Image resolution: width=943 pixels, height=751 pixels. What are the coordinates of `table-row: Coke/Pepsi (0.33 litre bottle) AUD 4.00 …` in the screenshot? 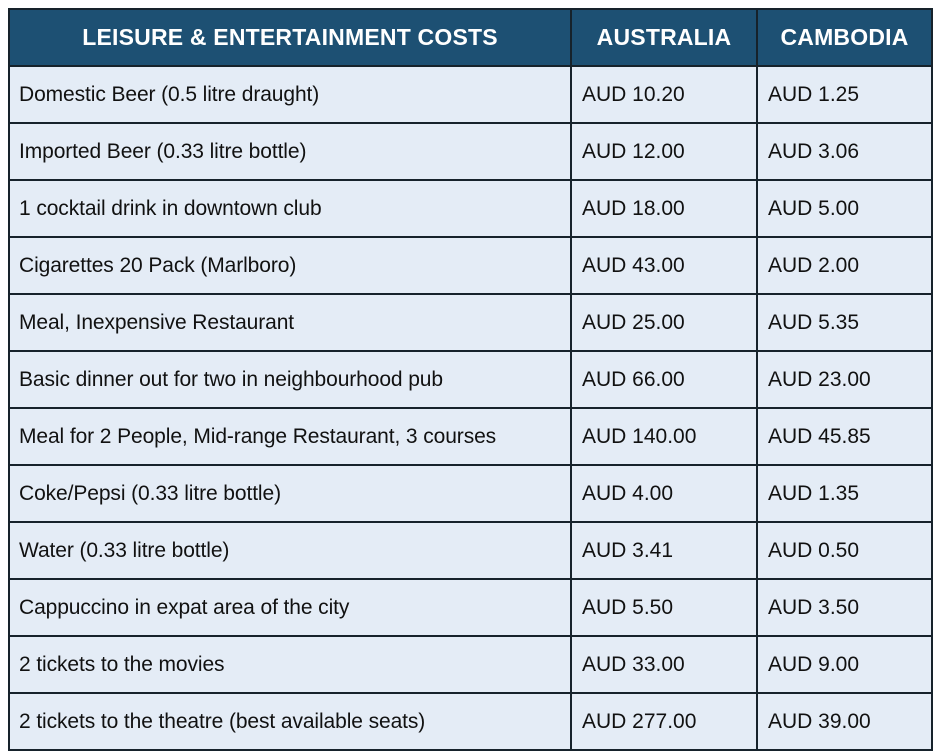 It's located at (470, 493).